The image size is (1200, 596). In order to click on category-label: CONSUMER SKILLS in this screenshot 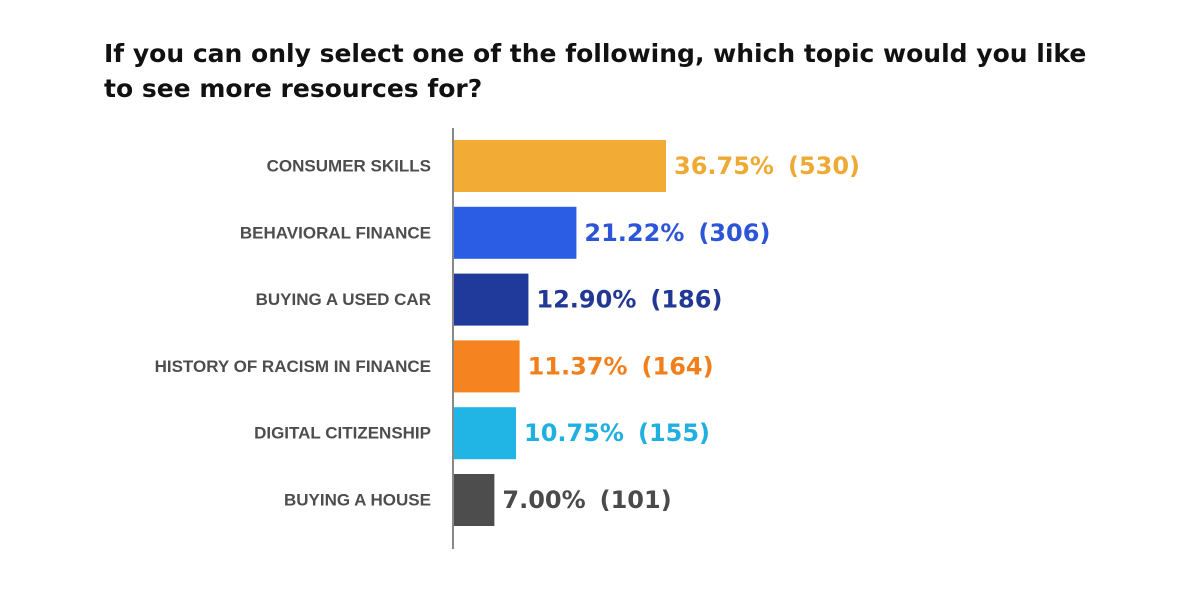, I will do `click(349, 166)`.